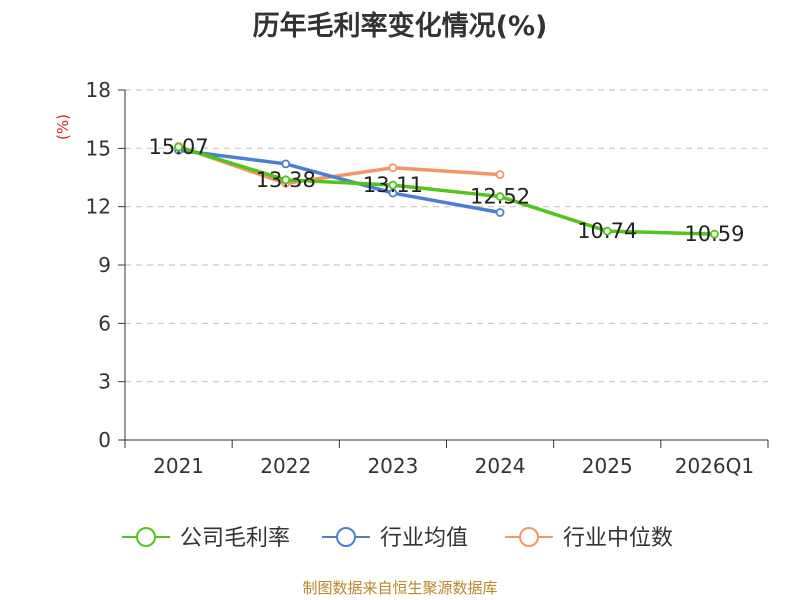 The width and height of the screenshot is (800, 600). I want to click on data-label: 10.74, so click(607, 231).